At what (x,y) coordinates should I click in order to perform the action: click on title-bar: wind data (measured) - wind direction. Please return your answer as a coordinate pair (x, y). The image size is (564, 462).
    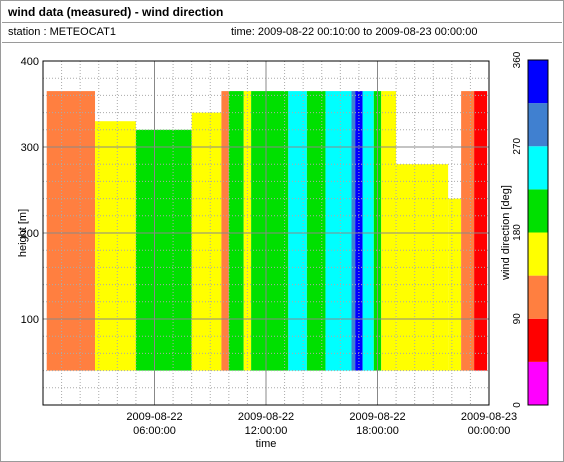
    Looking at the image, I should click on (282, 12).